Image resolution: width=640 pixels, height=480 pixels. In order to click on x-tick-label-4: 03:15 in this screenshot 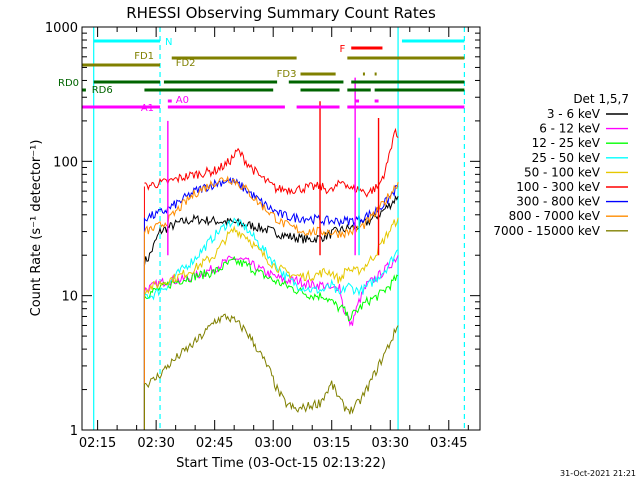, I will do `click(331, 443)`.